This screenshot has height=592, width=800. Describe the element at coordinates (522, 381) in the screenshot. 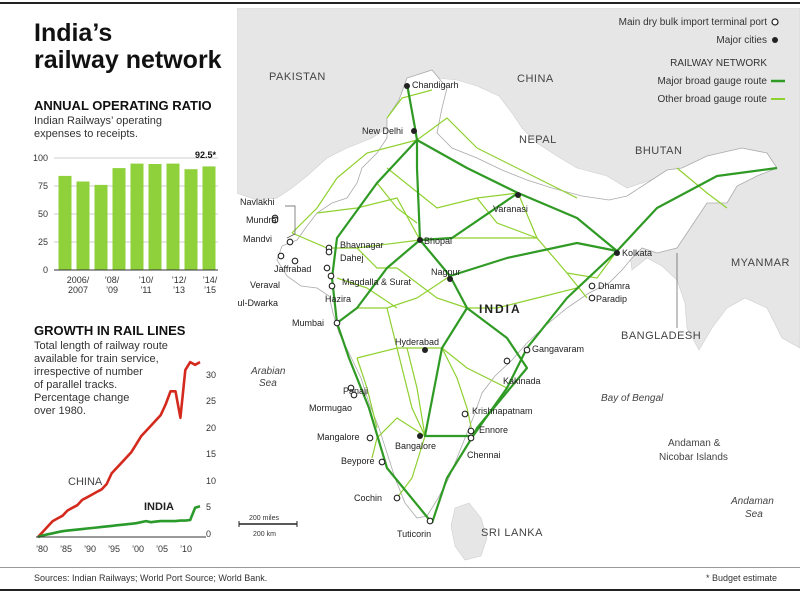

I see `port-label-15: Kakinada` at that location.